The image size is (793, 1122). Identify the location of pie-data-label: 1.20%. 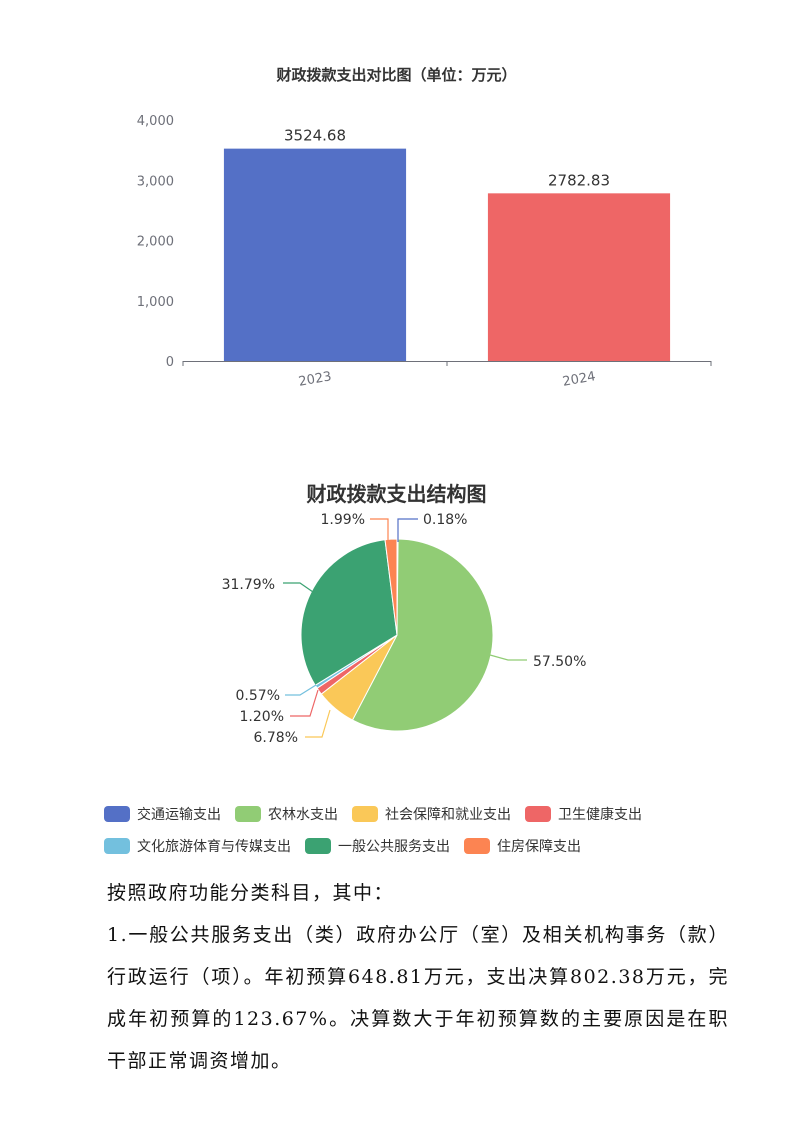
(262, 717).